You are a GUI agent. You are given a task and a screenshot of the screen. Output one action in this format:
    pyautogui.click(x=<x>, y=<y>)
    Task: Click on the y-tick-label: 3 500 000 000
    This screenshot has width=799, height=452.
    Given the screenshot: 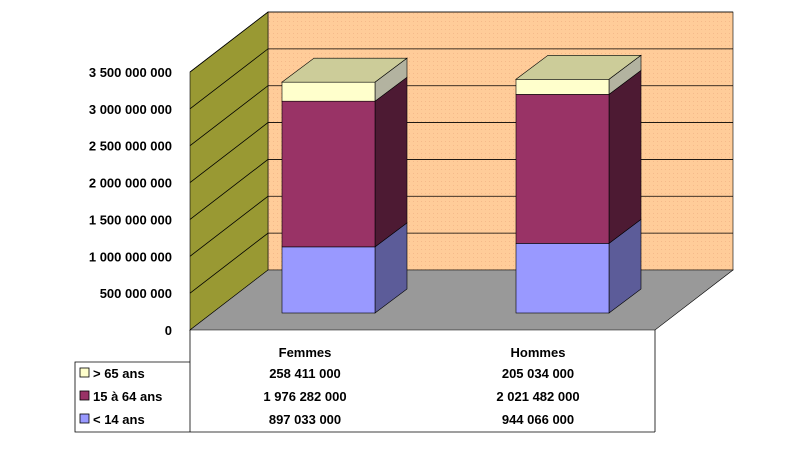 What is the action you would take?
    pyautogui.click(x=130, y=72)
    